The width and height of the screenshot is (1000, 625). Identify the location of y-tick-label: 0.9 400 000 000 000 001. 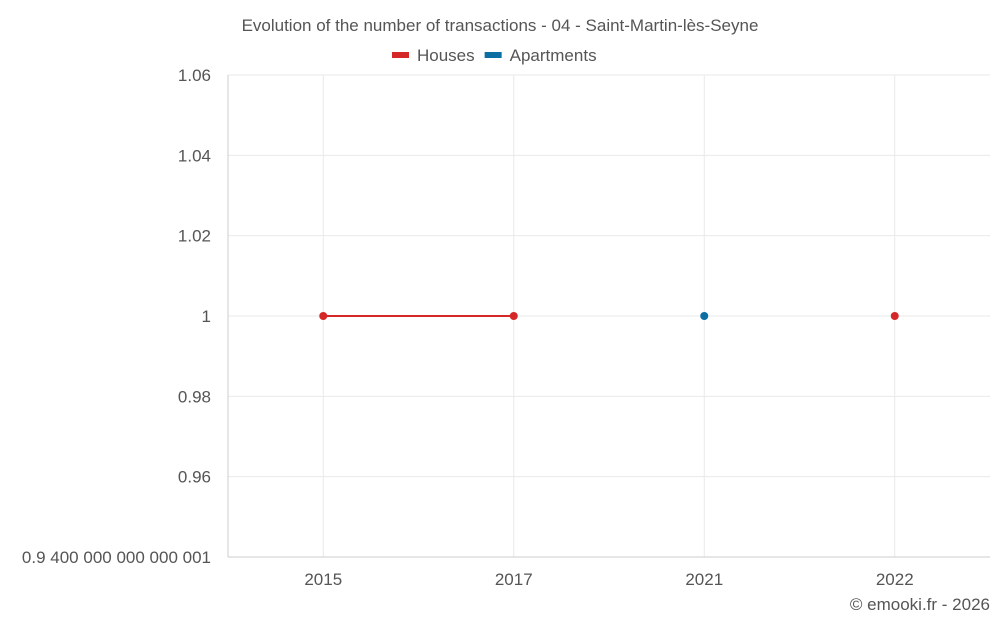
(116, 557).